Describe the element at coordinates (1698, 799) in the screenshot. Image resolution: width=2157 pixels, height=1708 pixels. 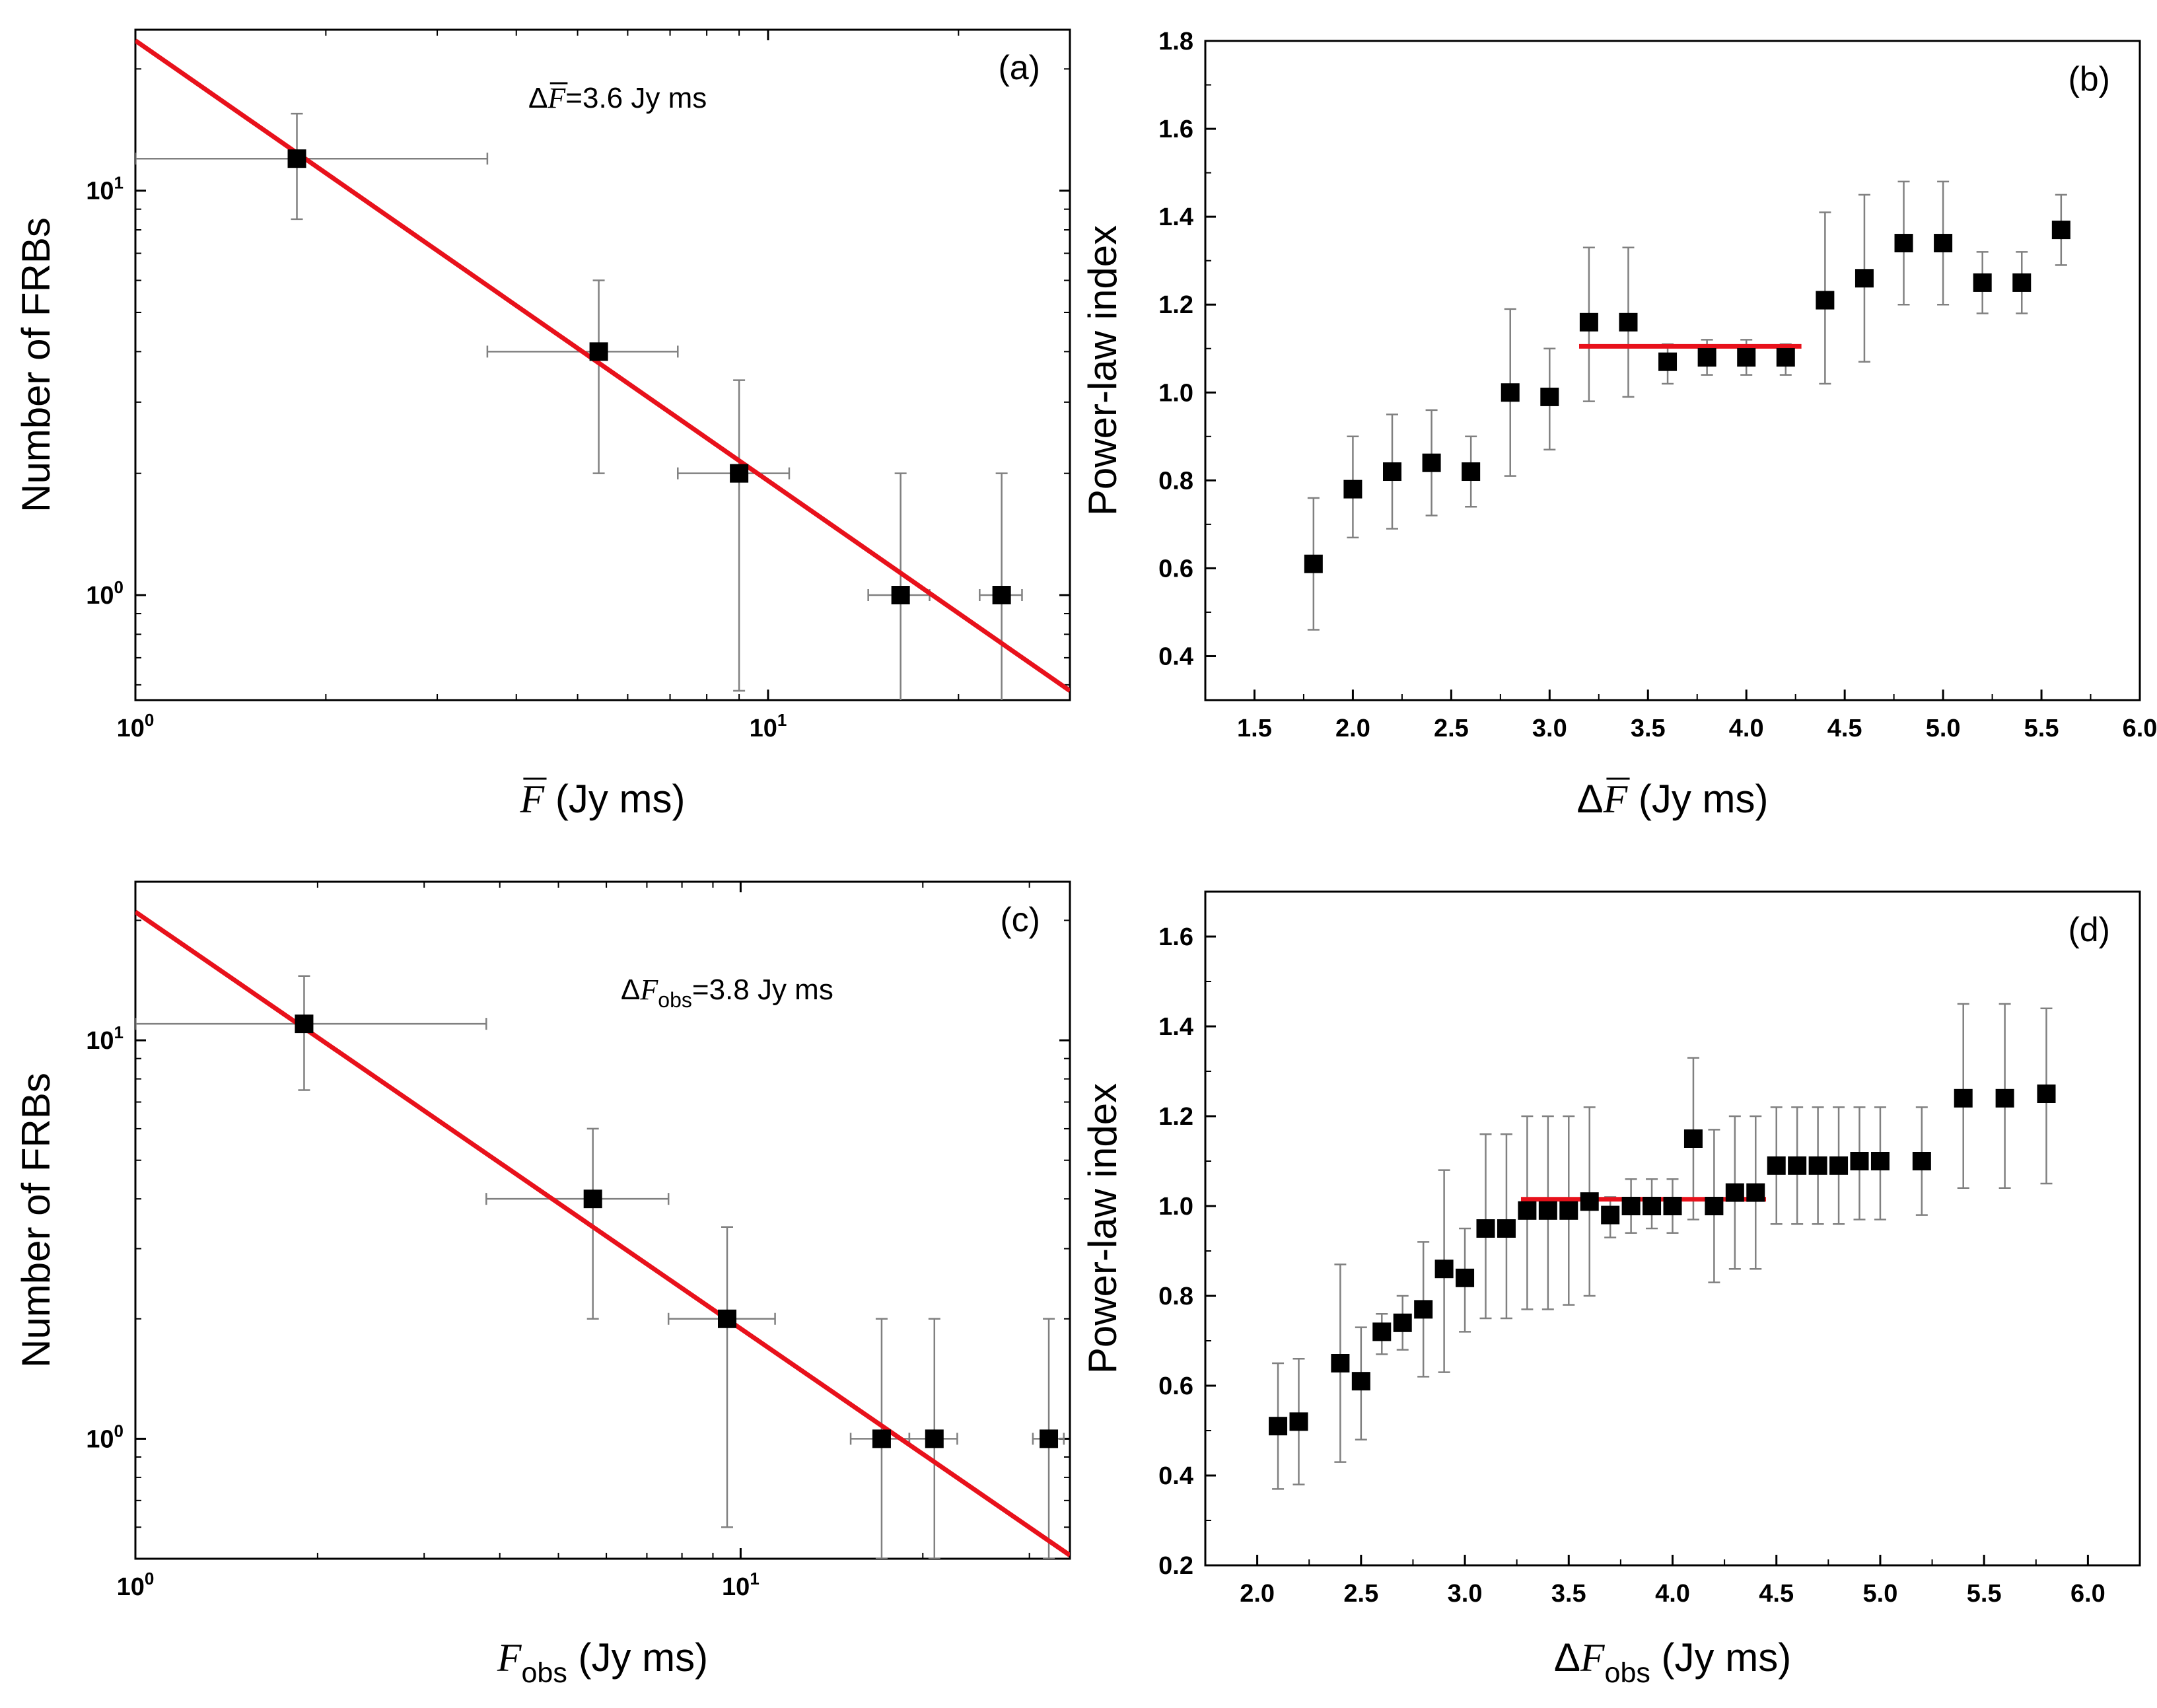
I see `x-axis-label-unit: (Jy ms)` at that location.